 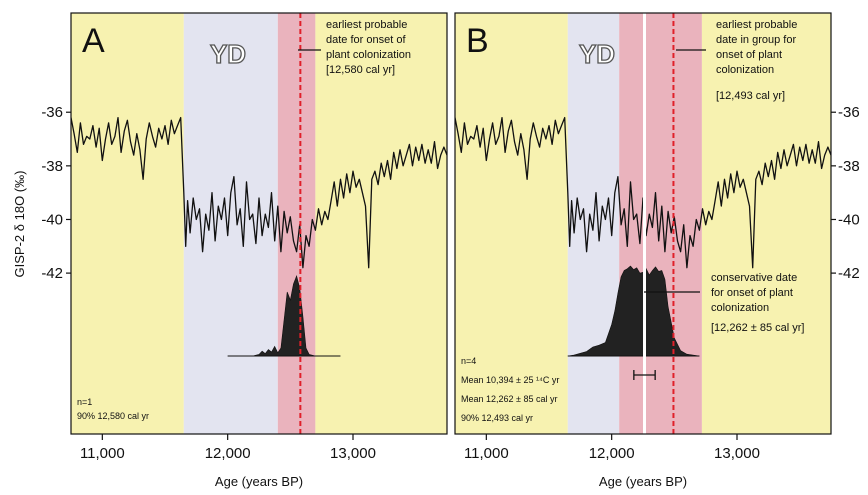 I want to click on stat-line: 90% 12,580 cal yr, so click(x=113, y=416).